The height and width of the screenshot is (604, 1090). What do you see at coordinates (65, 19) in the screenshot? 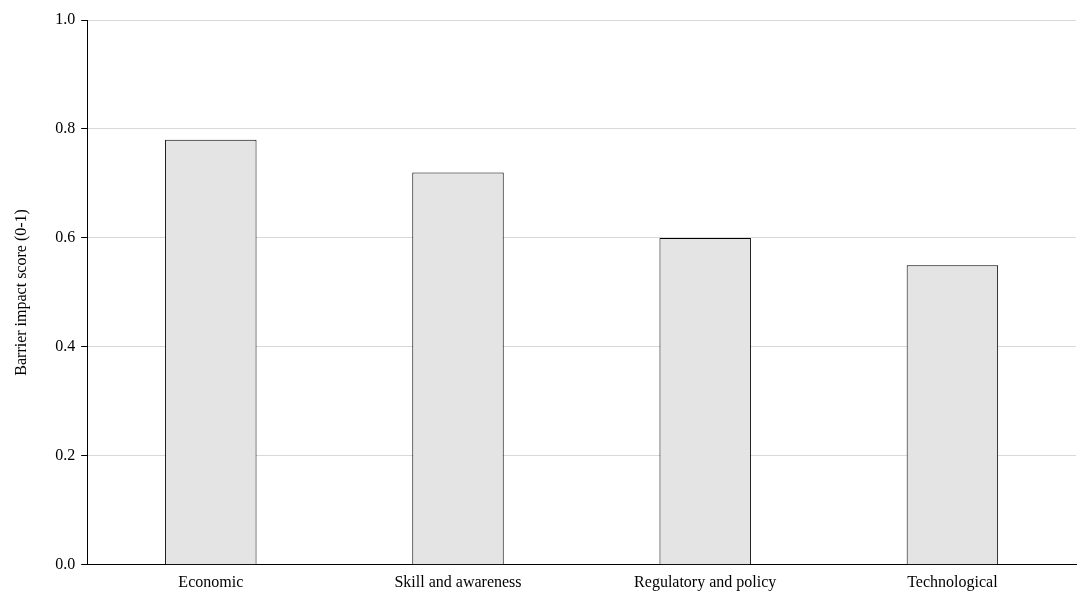
I see `y-tick-label: 1.0` at bounding box center [65, 19].